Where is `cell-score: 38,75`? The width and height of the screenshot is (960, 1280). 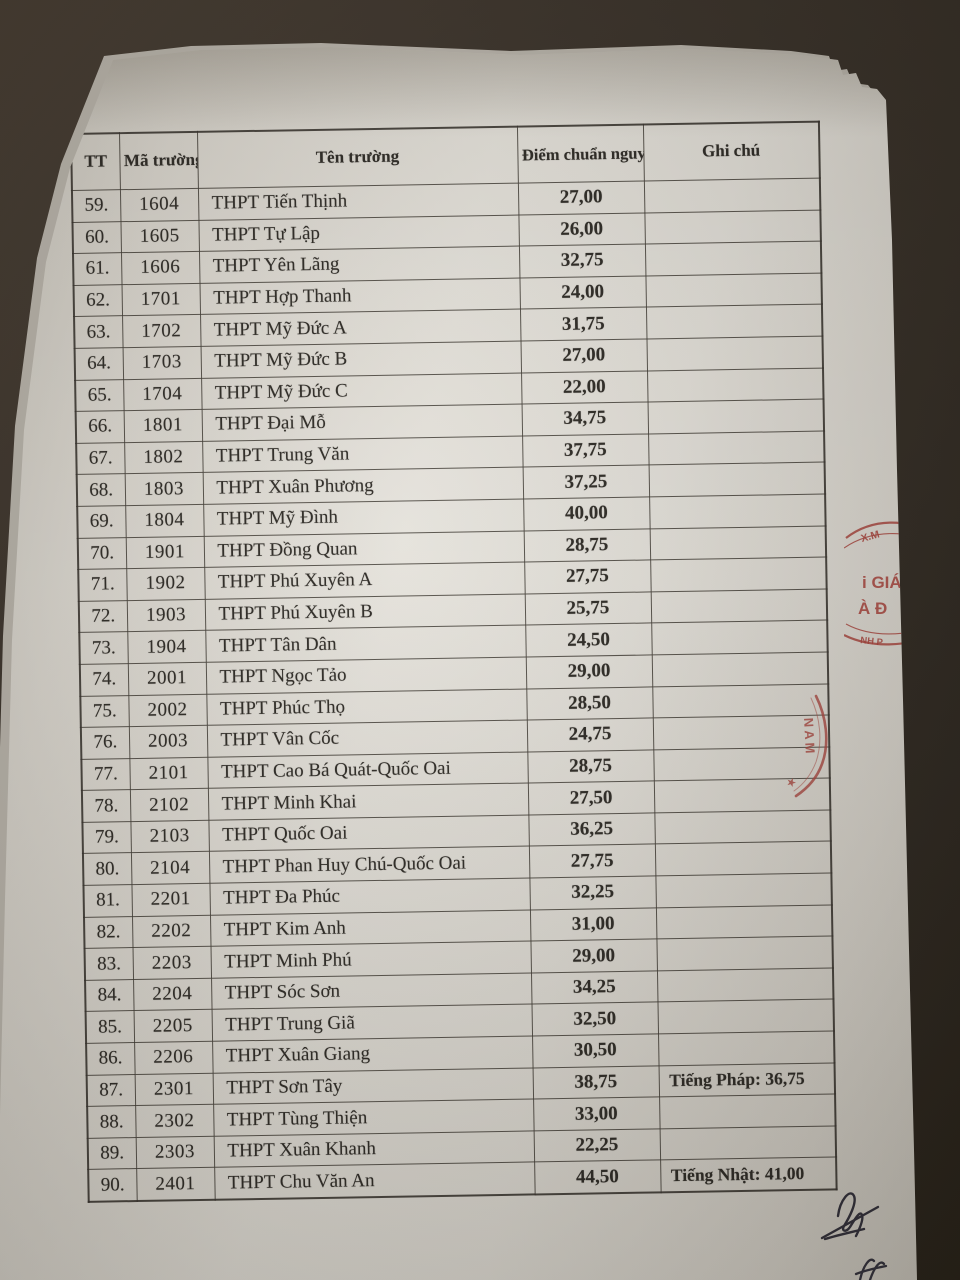
cell-score: 38,75 is located at coordinates (596, 1082).